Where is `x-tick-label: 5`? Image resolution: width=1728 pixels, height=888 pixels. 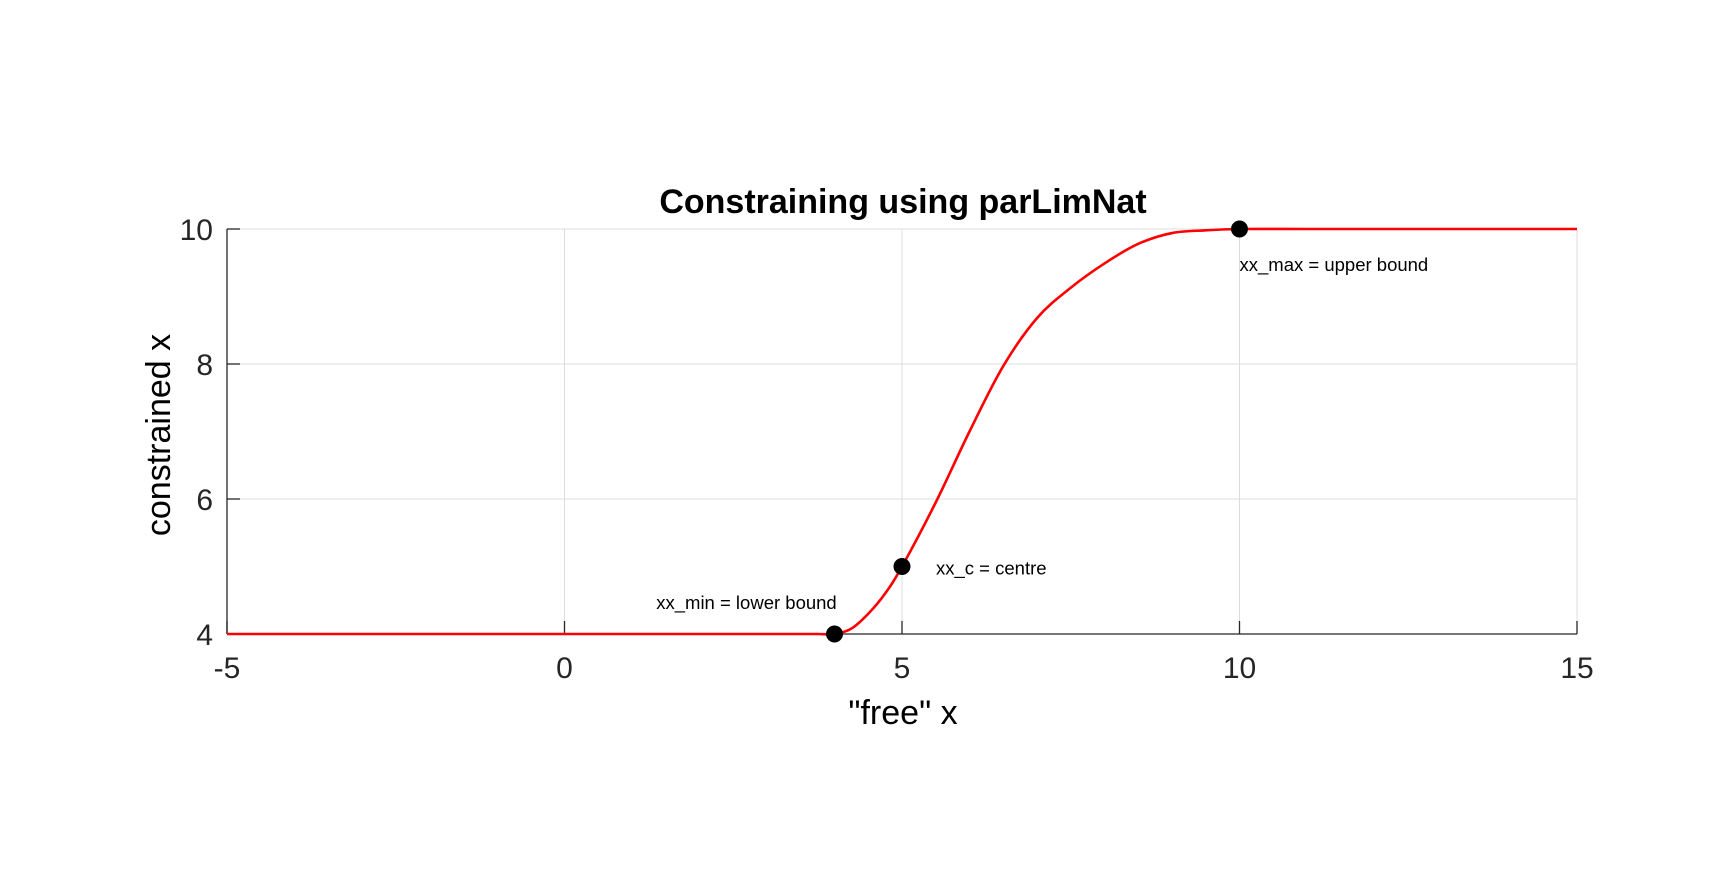
x-tick-label: 5 is located at coordinates (902, 668).